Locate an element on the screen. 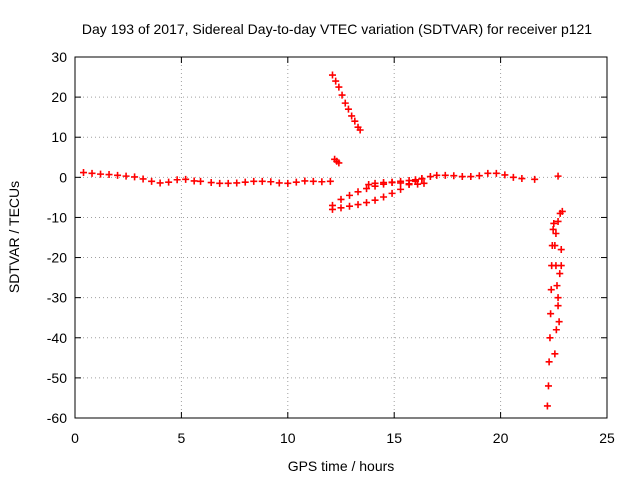 The image size is (640, 480). x-tick-label: 10 is located at coordinates (288, 438).